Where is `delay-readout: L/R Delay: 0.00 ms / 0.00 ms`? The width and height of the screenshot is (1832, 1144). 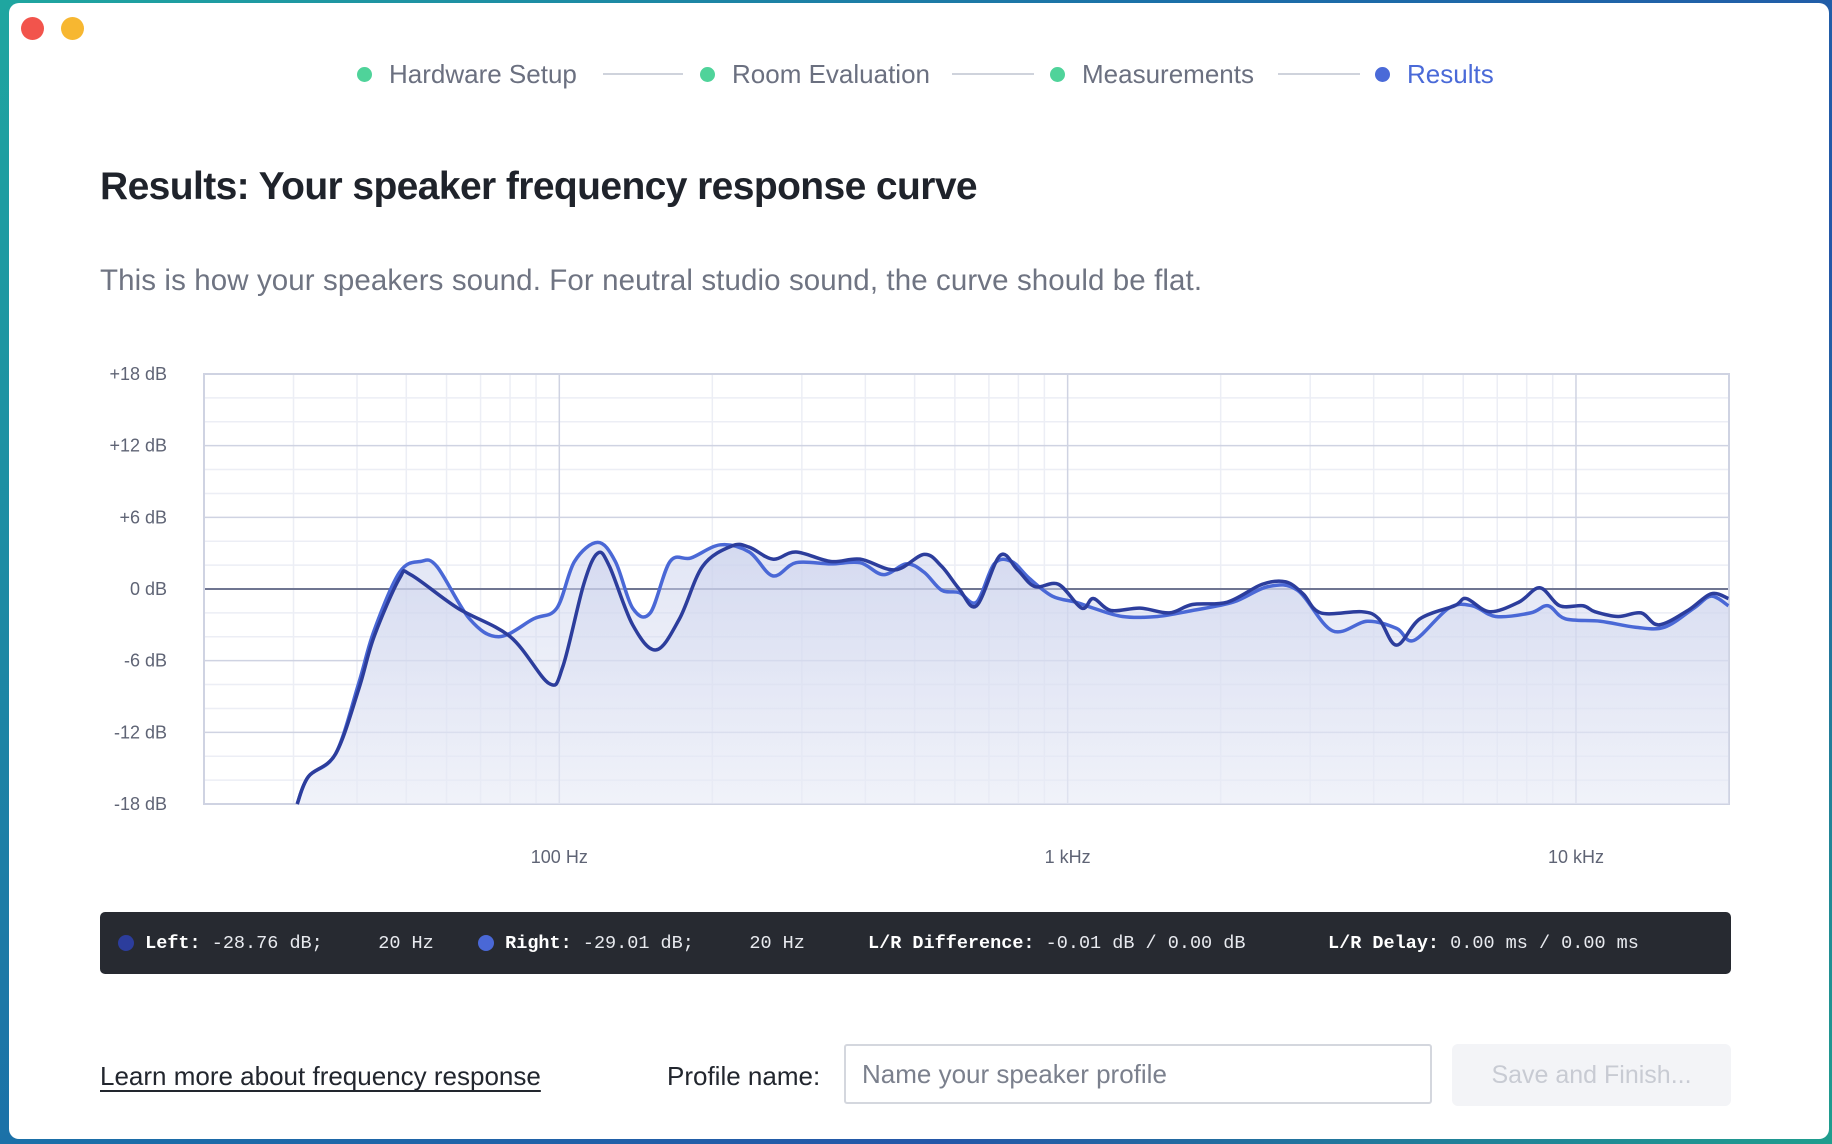
delay-readout: L/R Delay: 0.00 ms / 0.00 ms is located at coordinates (1483, 943).